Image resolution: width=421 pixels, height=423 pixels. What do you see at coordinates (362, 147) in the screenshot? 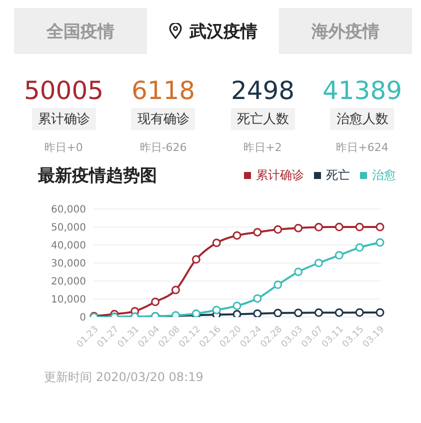
I see `text: 昨日+624` at bounding box center [362, 147].